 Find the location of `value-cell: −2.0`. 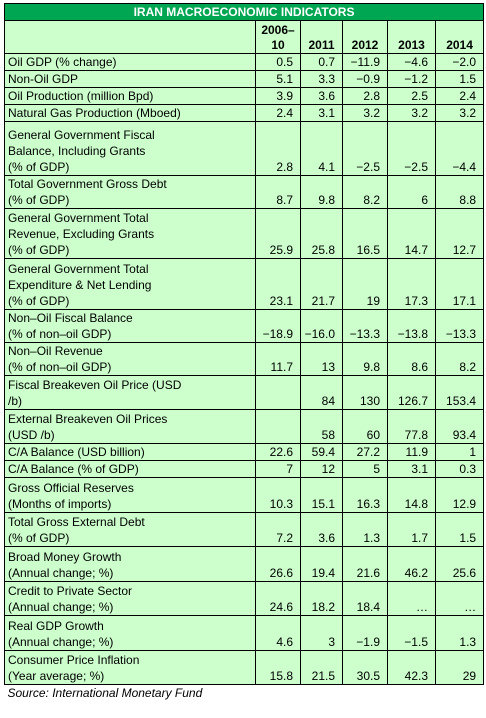

value-cell: −2.0 is located at coordinates (459, 62).